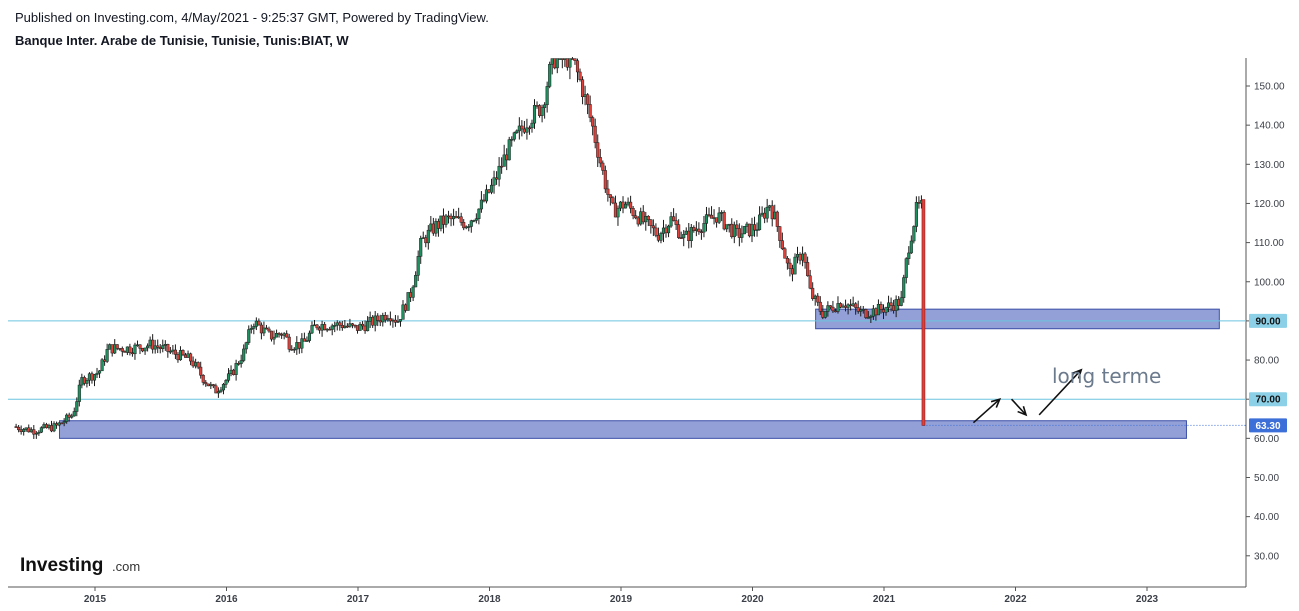 Image resolution: width=1299 pixels, height=611 pixels. Describe the element at coordinates (1267, 400) in the screenshot. I see `price-badge-label: 70.00` at that location.